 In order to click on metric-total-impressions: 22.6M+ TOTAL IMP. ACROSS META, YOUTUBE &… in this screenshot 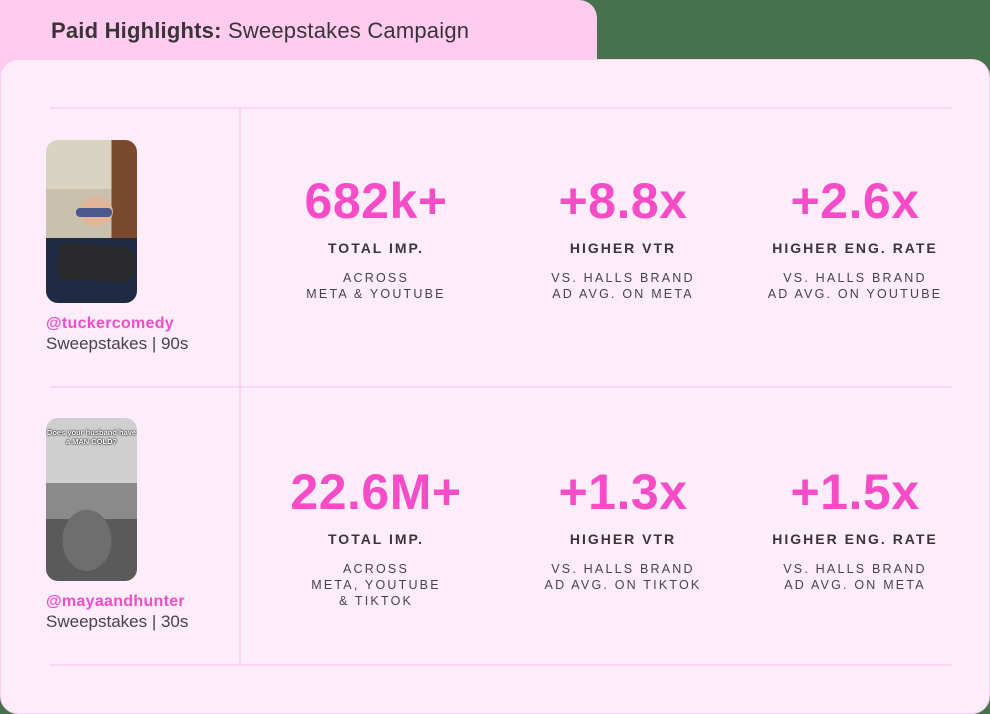, I will do `click(376, 538)`.